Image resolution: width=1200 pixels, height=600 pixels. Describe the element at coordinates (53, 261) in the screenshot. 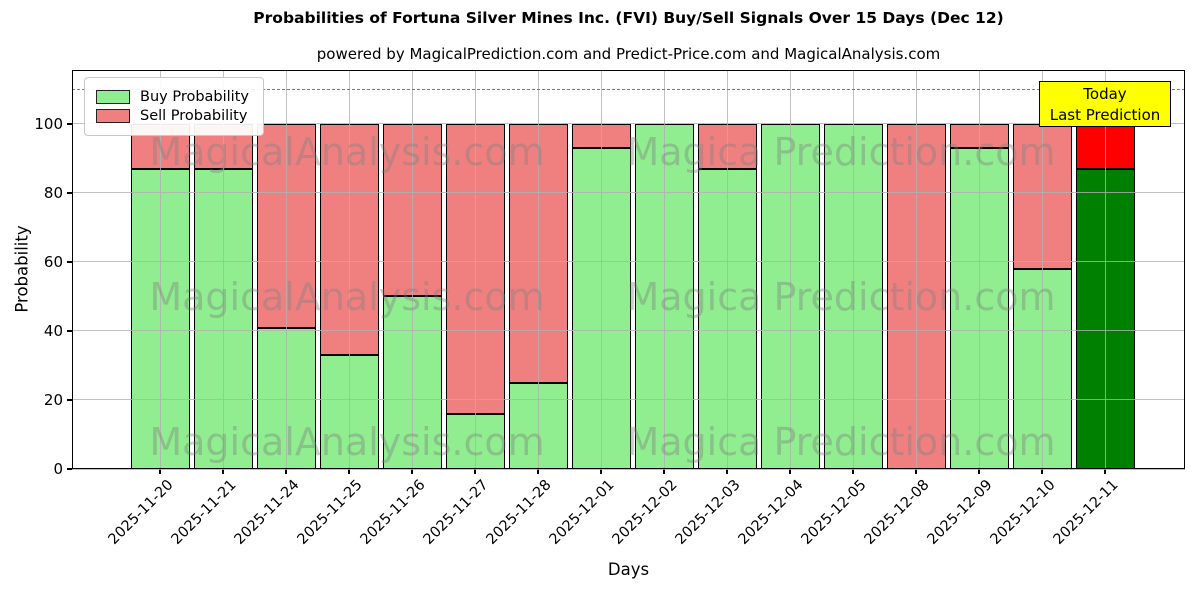

I see `y-tick-label: 60` at that location.